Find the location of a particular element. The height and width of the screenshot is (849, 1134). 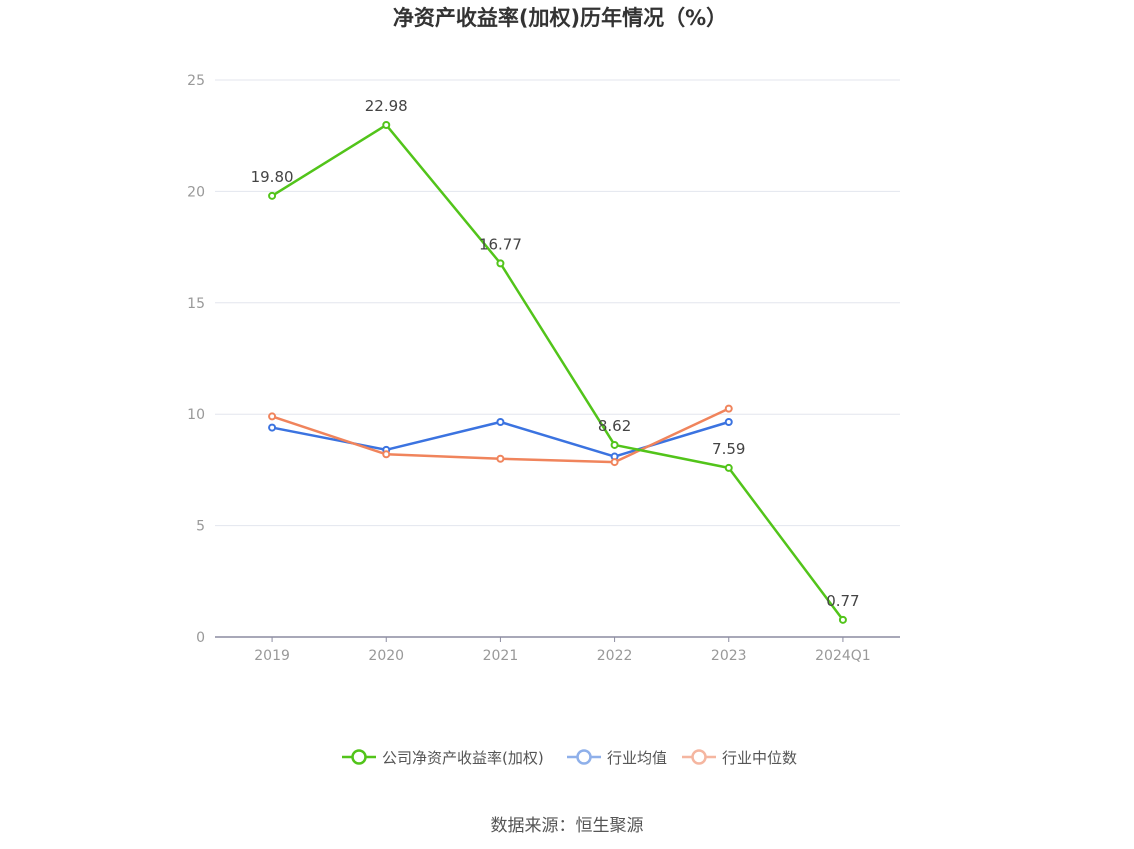

data-label: 19.80 is located at coordinates (272, 177).